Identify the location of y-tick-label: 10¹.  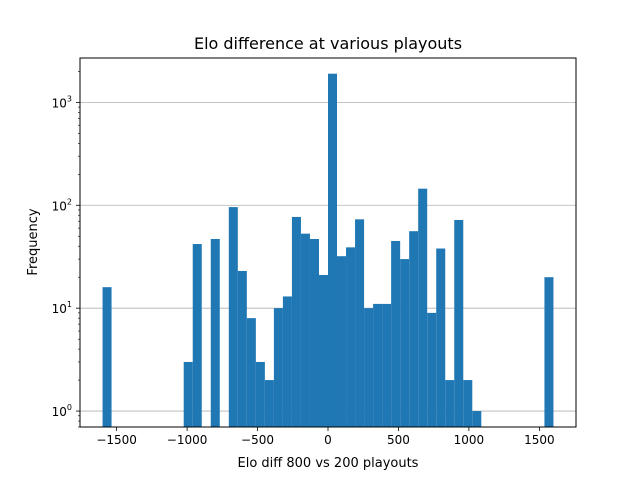
(62, 308).